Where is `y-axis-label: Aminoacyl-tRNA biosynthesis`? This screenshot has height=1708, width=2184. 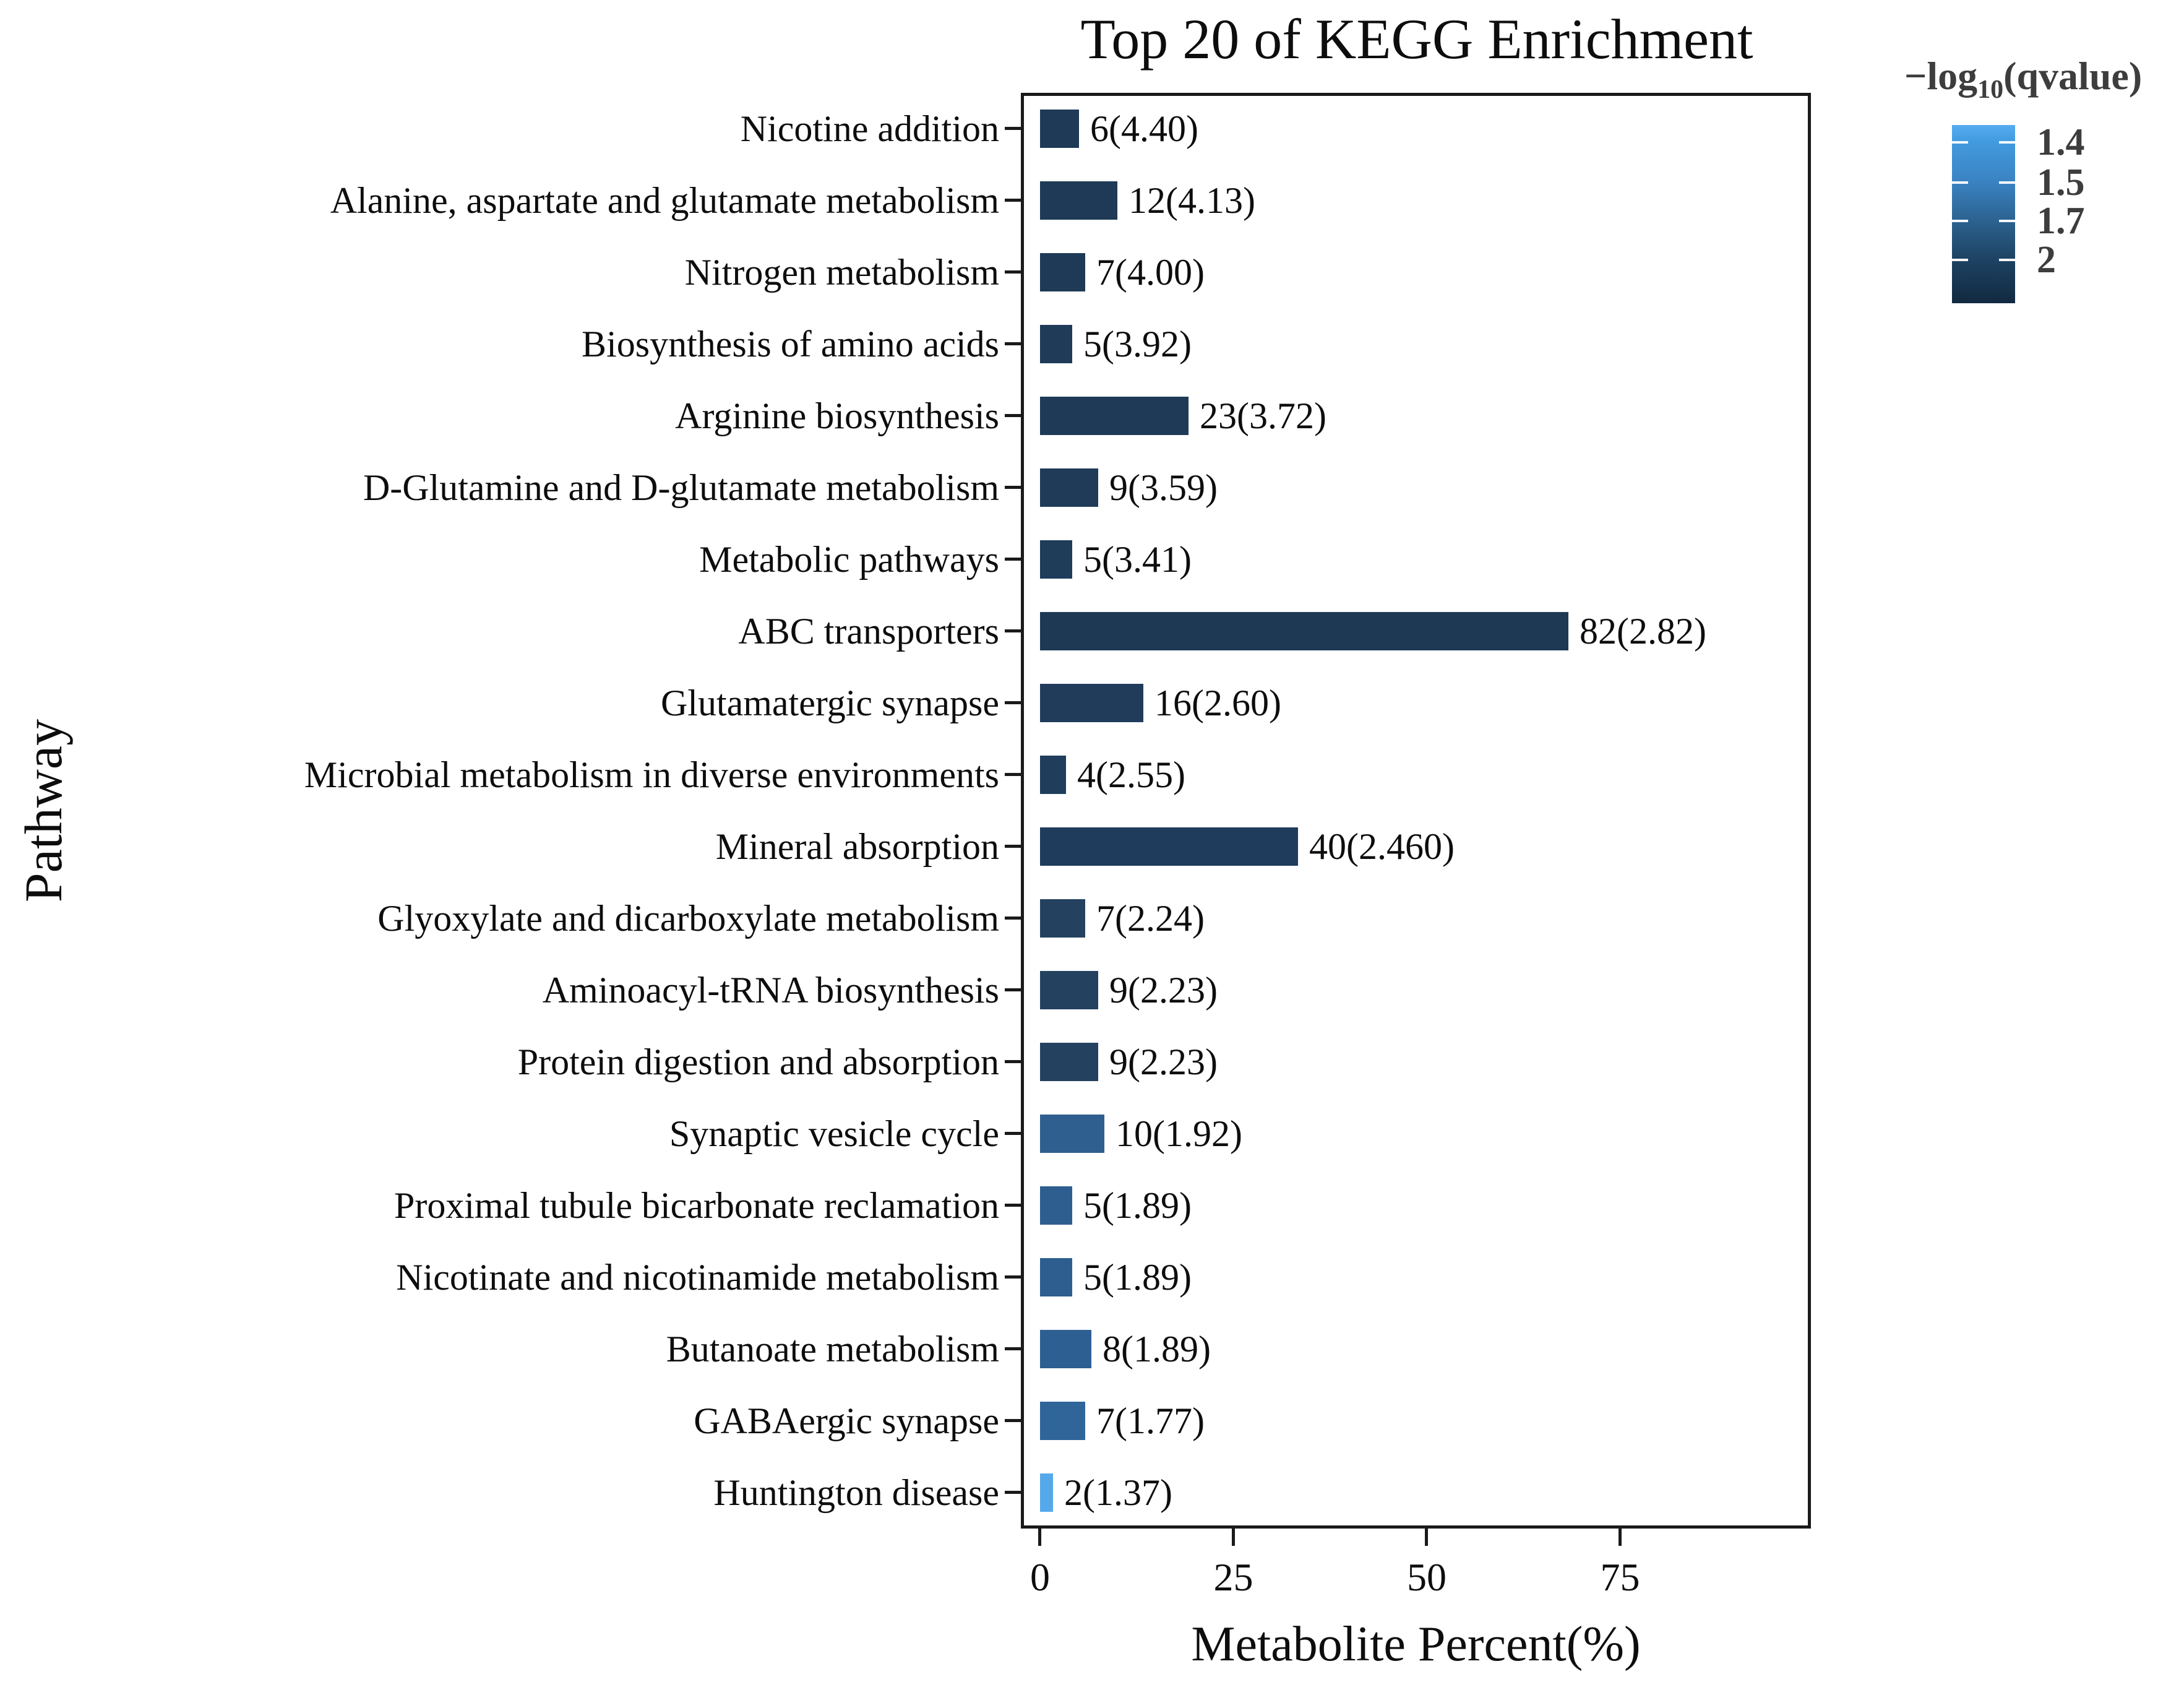
y-axis-label: Aminoacyl-tRNA biosynthesis is located at coordinates (770, 990).